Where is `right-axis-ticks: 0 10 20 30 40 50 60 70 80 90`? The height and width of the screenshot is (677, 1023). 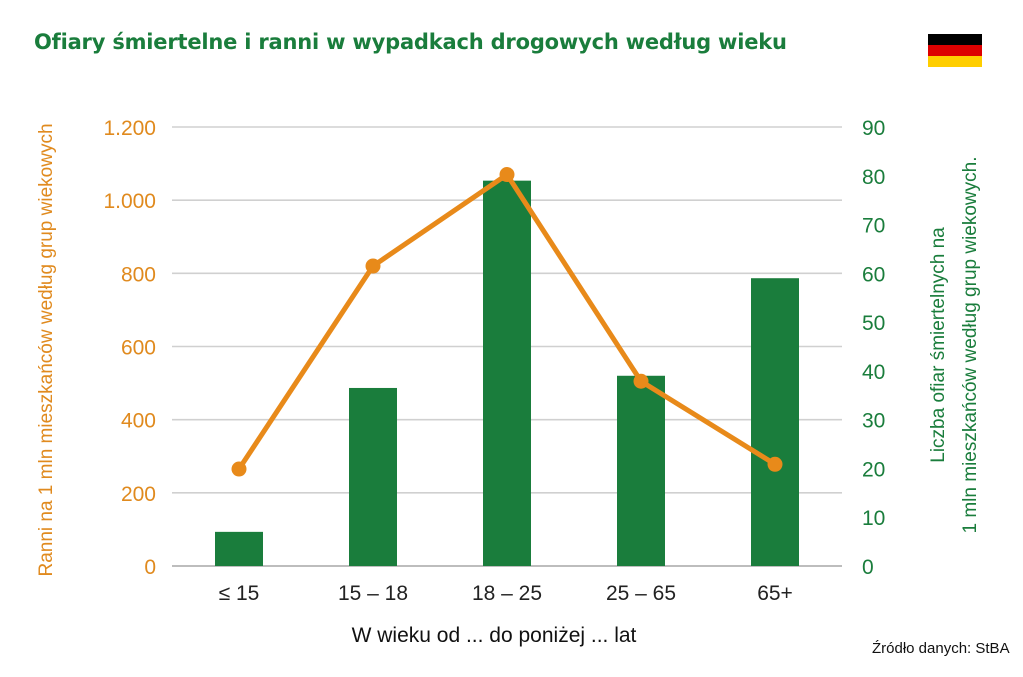 right-axis-ticks: 0 10 20 30 40 50 60 70 80 90 is located at coordinates (873, 348).